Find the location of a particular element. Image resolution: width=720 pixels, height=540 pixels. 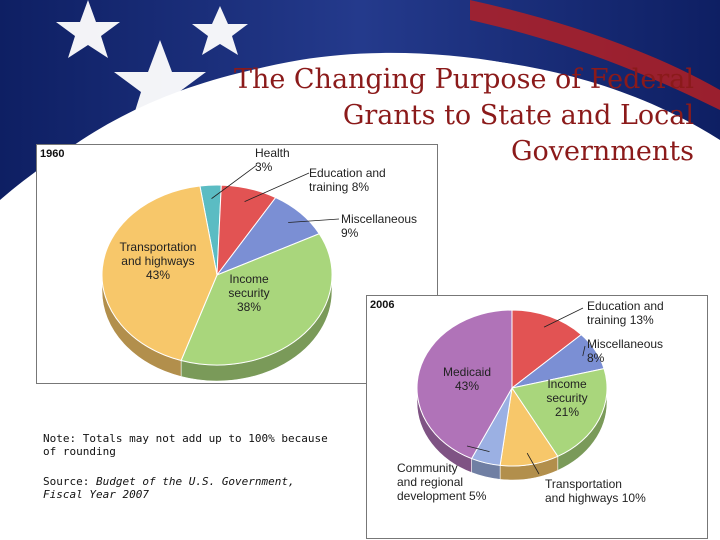

red-swoosh is located at coordinates (595, 55).